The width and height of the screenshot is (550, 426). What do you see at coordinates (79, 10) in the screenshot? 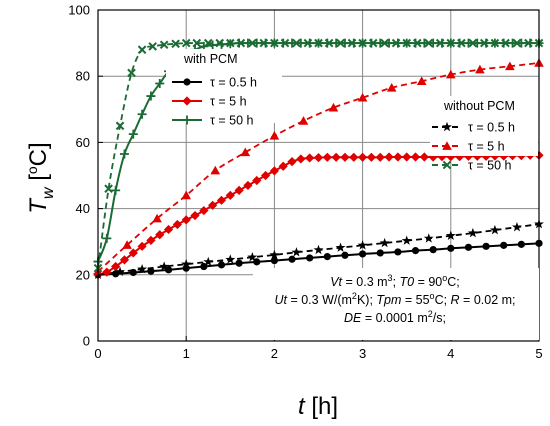
I see `y-tick-label: 100` at bounding box center [79, 10].